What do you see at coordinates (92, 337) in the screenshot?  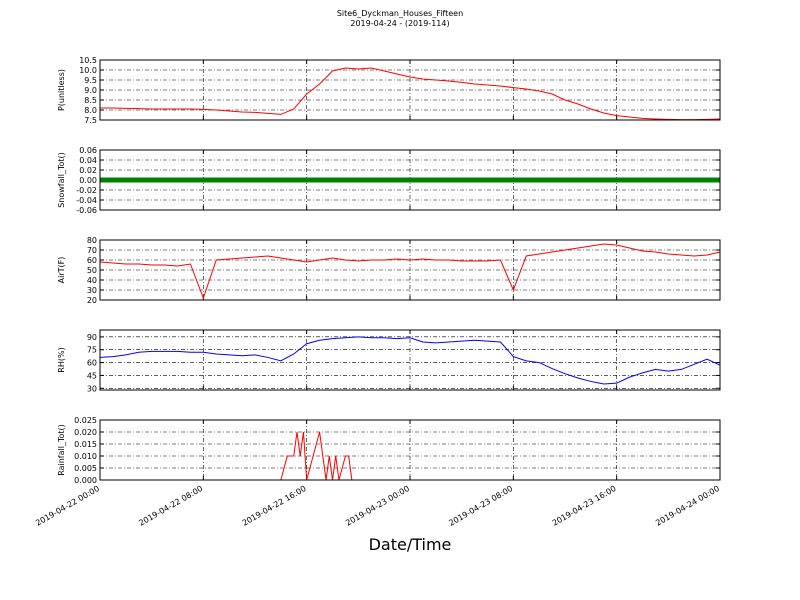 I see `y-tick-label: 90` at bounding box center [92, 337].